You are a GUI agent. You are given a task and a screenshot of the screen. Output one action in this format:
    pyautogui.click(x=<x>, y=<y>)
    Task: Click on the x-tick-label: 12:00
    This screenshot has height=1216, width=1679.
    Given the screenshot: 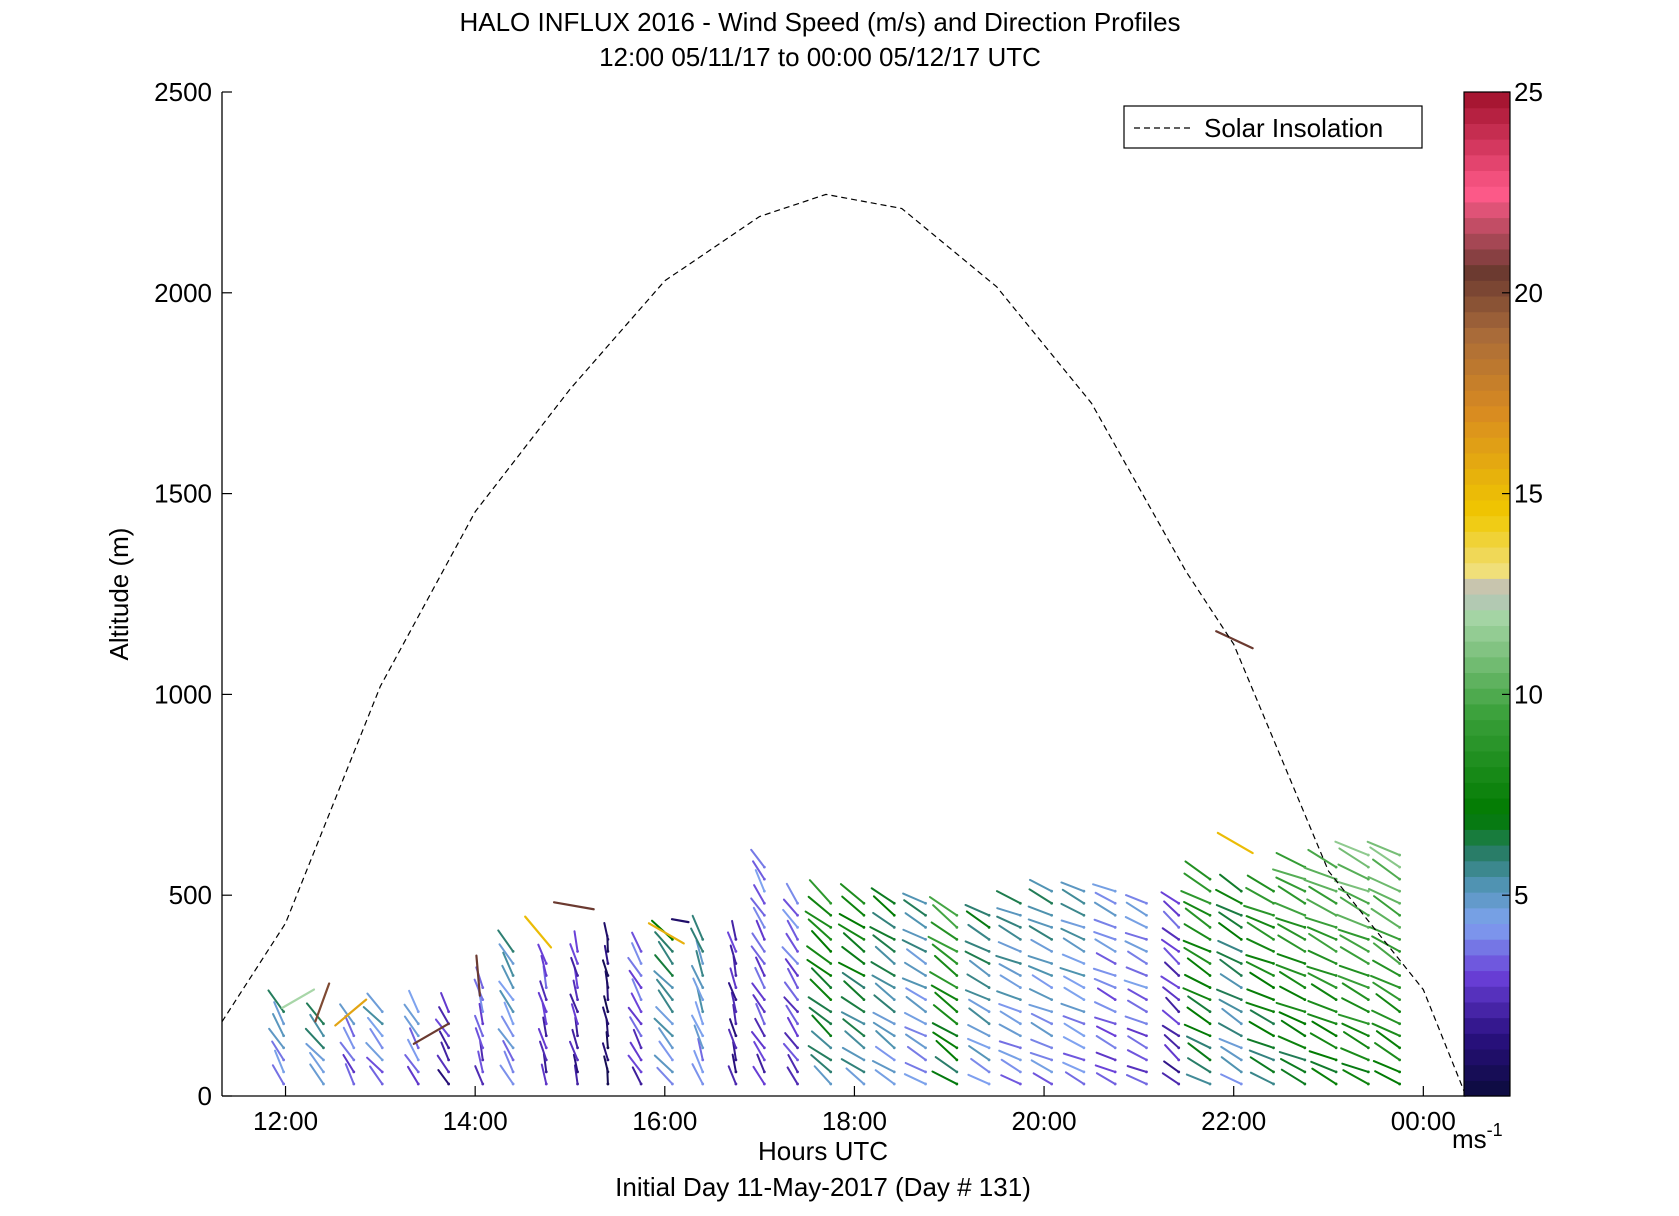 What is the action you would take?
    pyautogui.click(x=285, y=1121)
    